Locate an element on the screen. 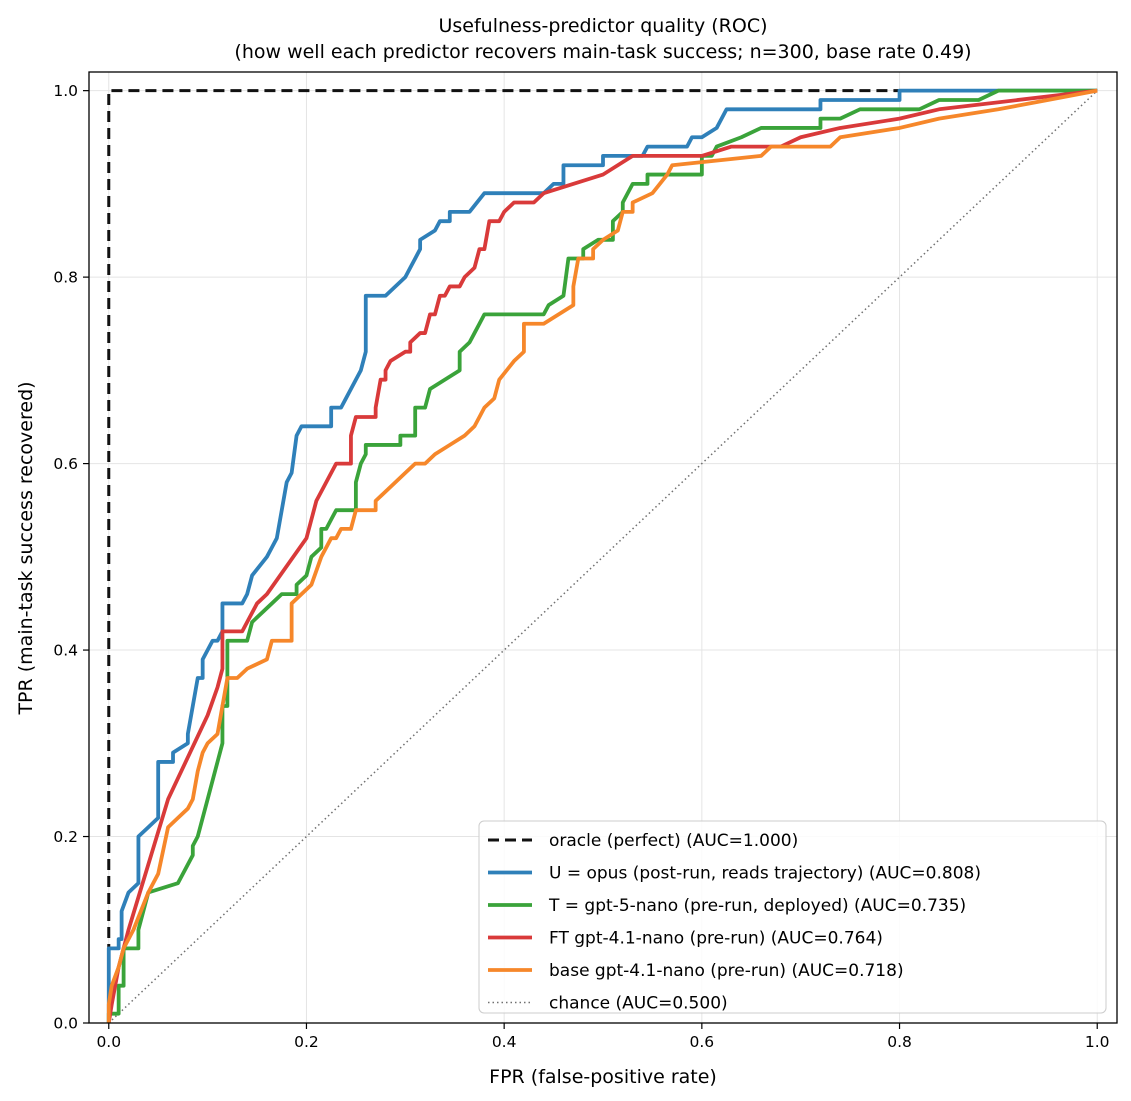 Image resolution: width=1131 pixels, height=1101 pixels. y-axis-label: TPR (main-task success recovered) is located at coordinates (26, 548).